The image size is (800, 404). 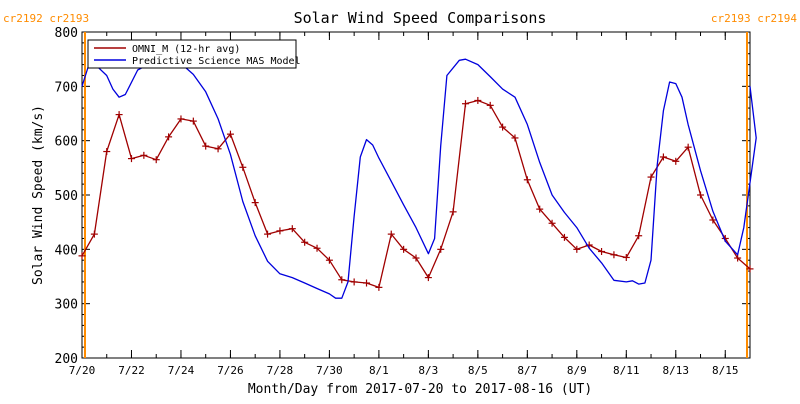 I want to click on x-tick-label: 7/26, so click(x=230, y=370).